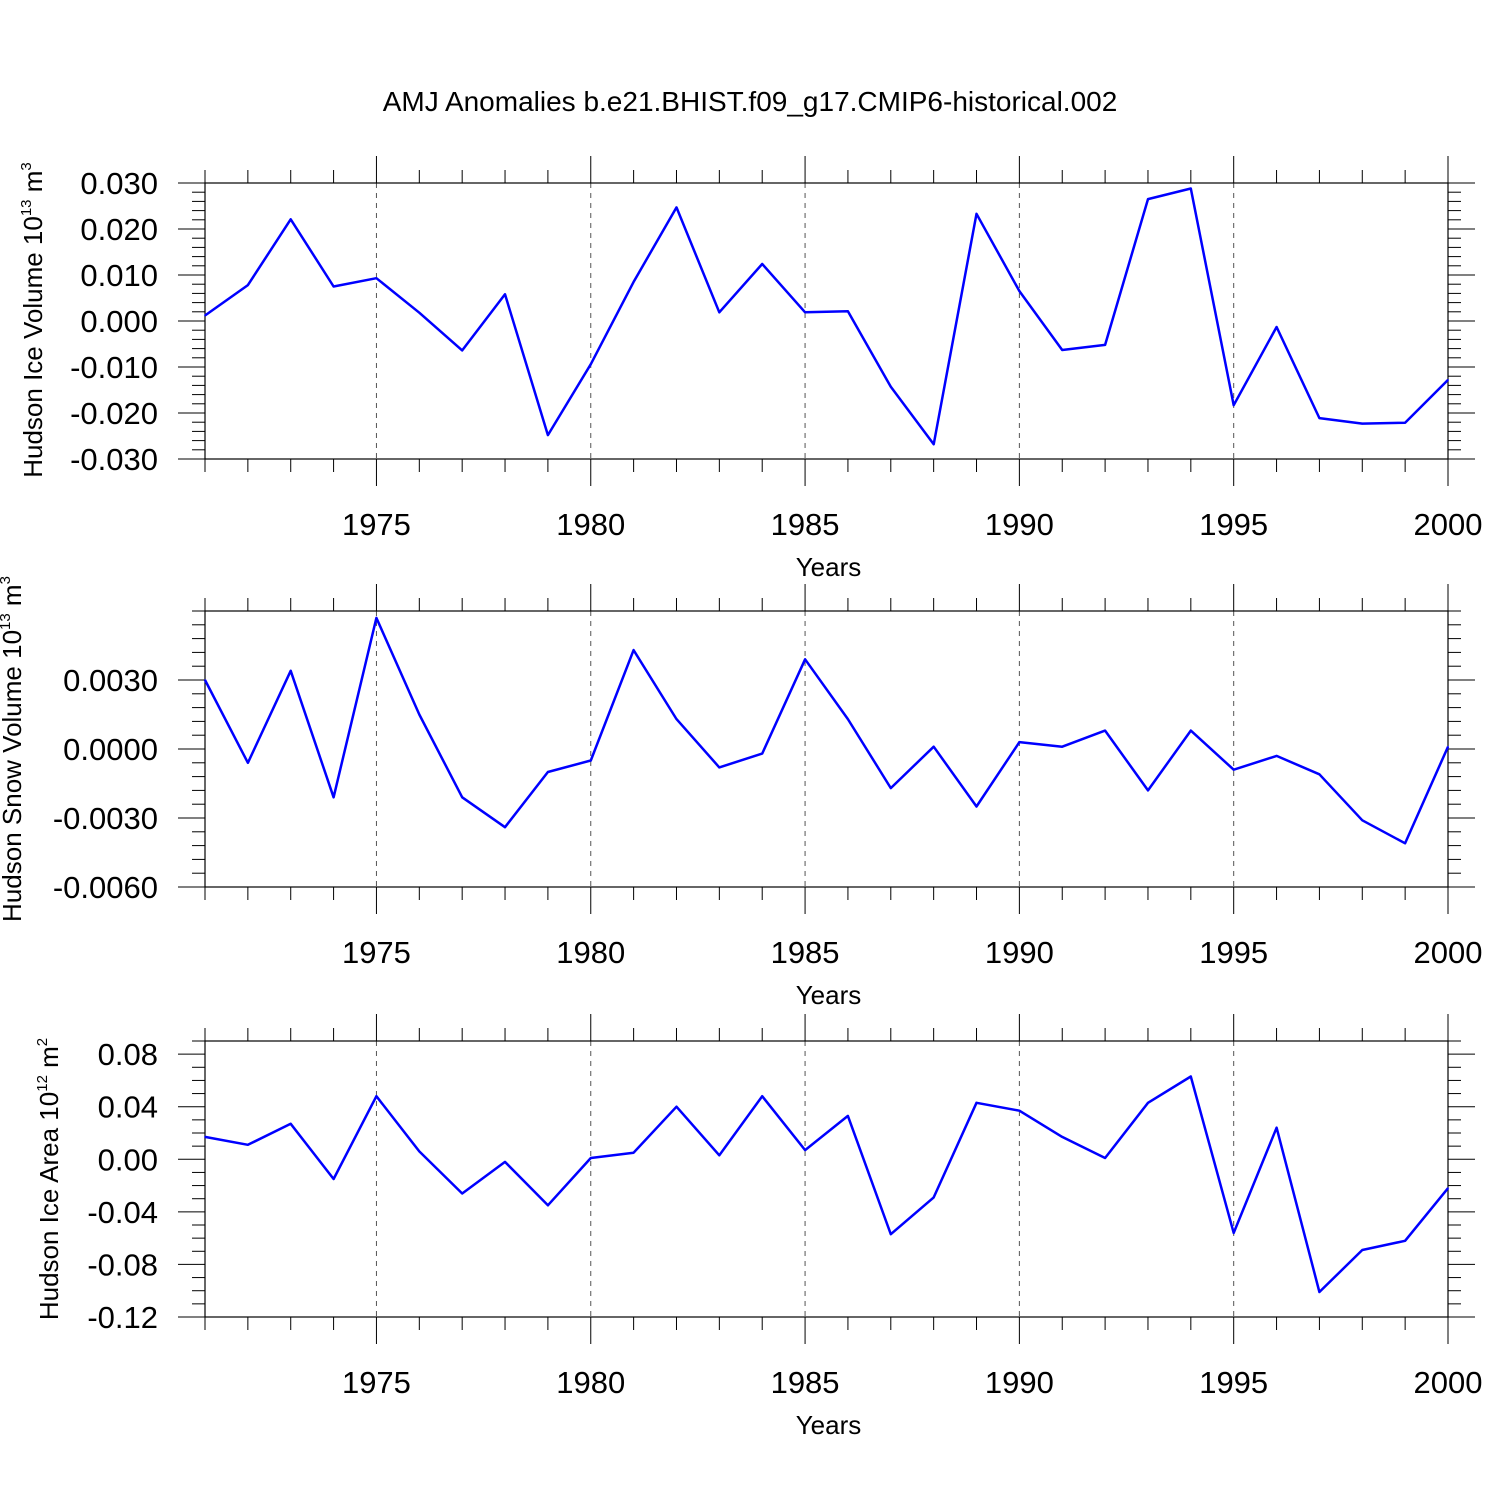 The width and height of the screenshot is (1500, 1500). What do you see at coordinates (105, 818) in the screenshot?
I see `y-tick-label: -0.0030` at bounding box center [105, 818].